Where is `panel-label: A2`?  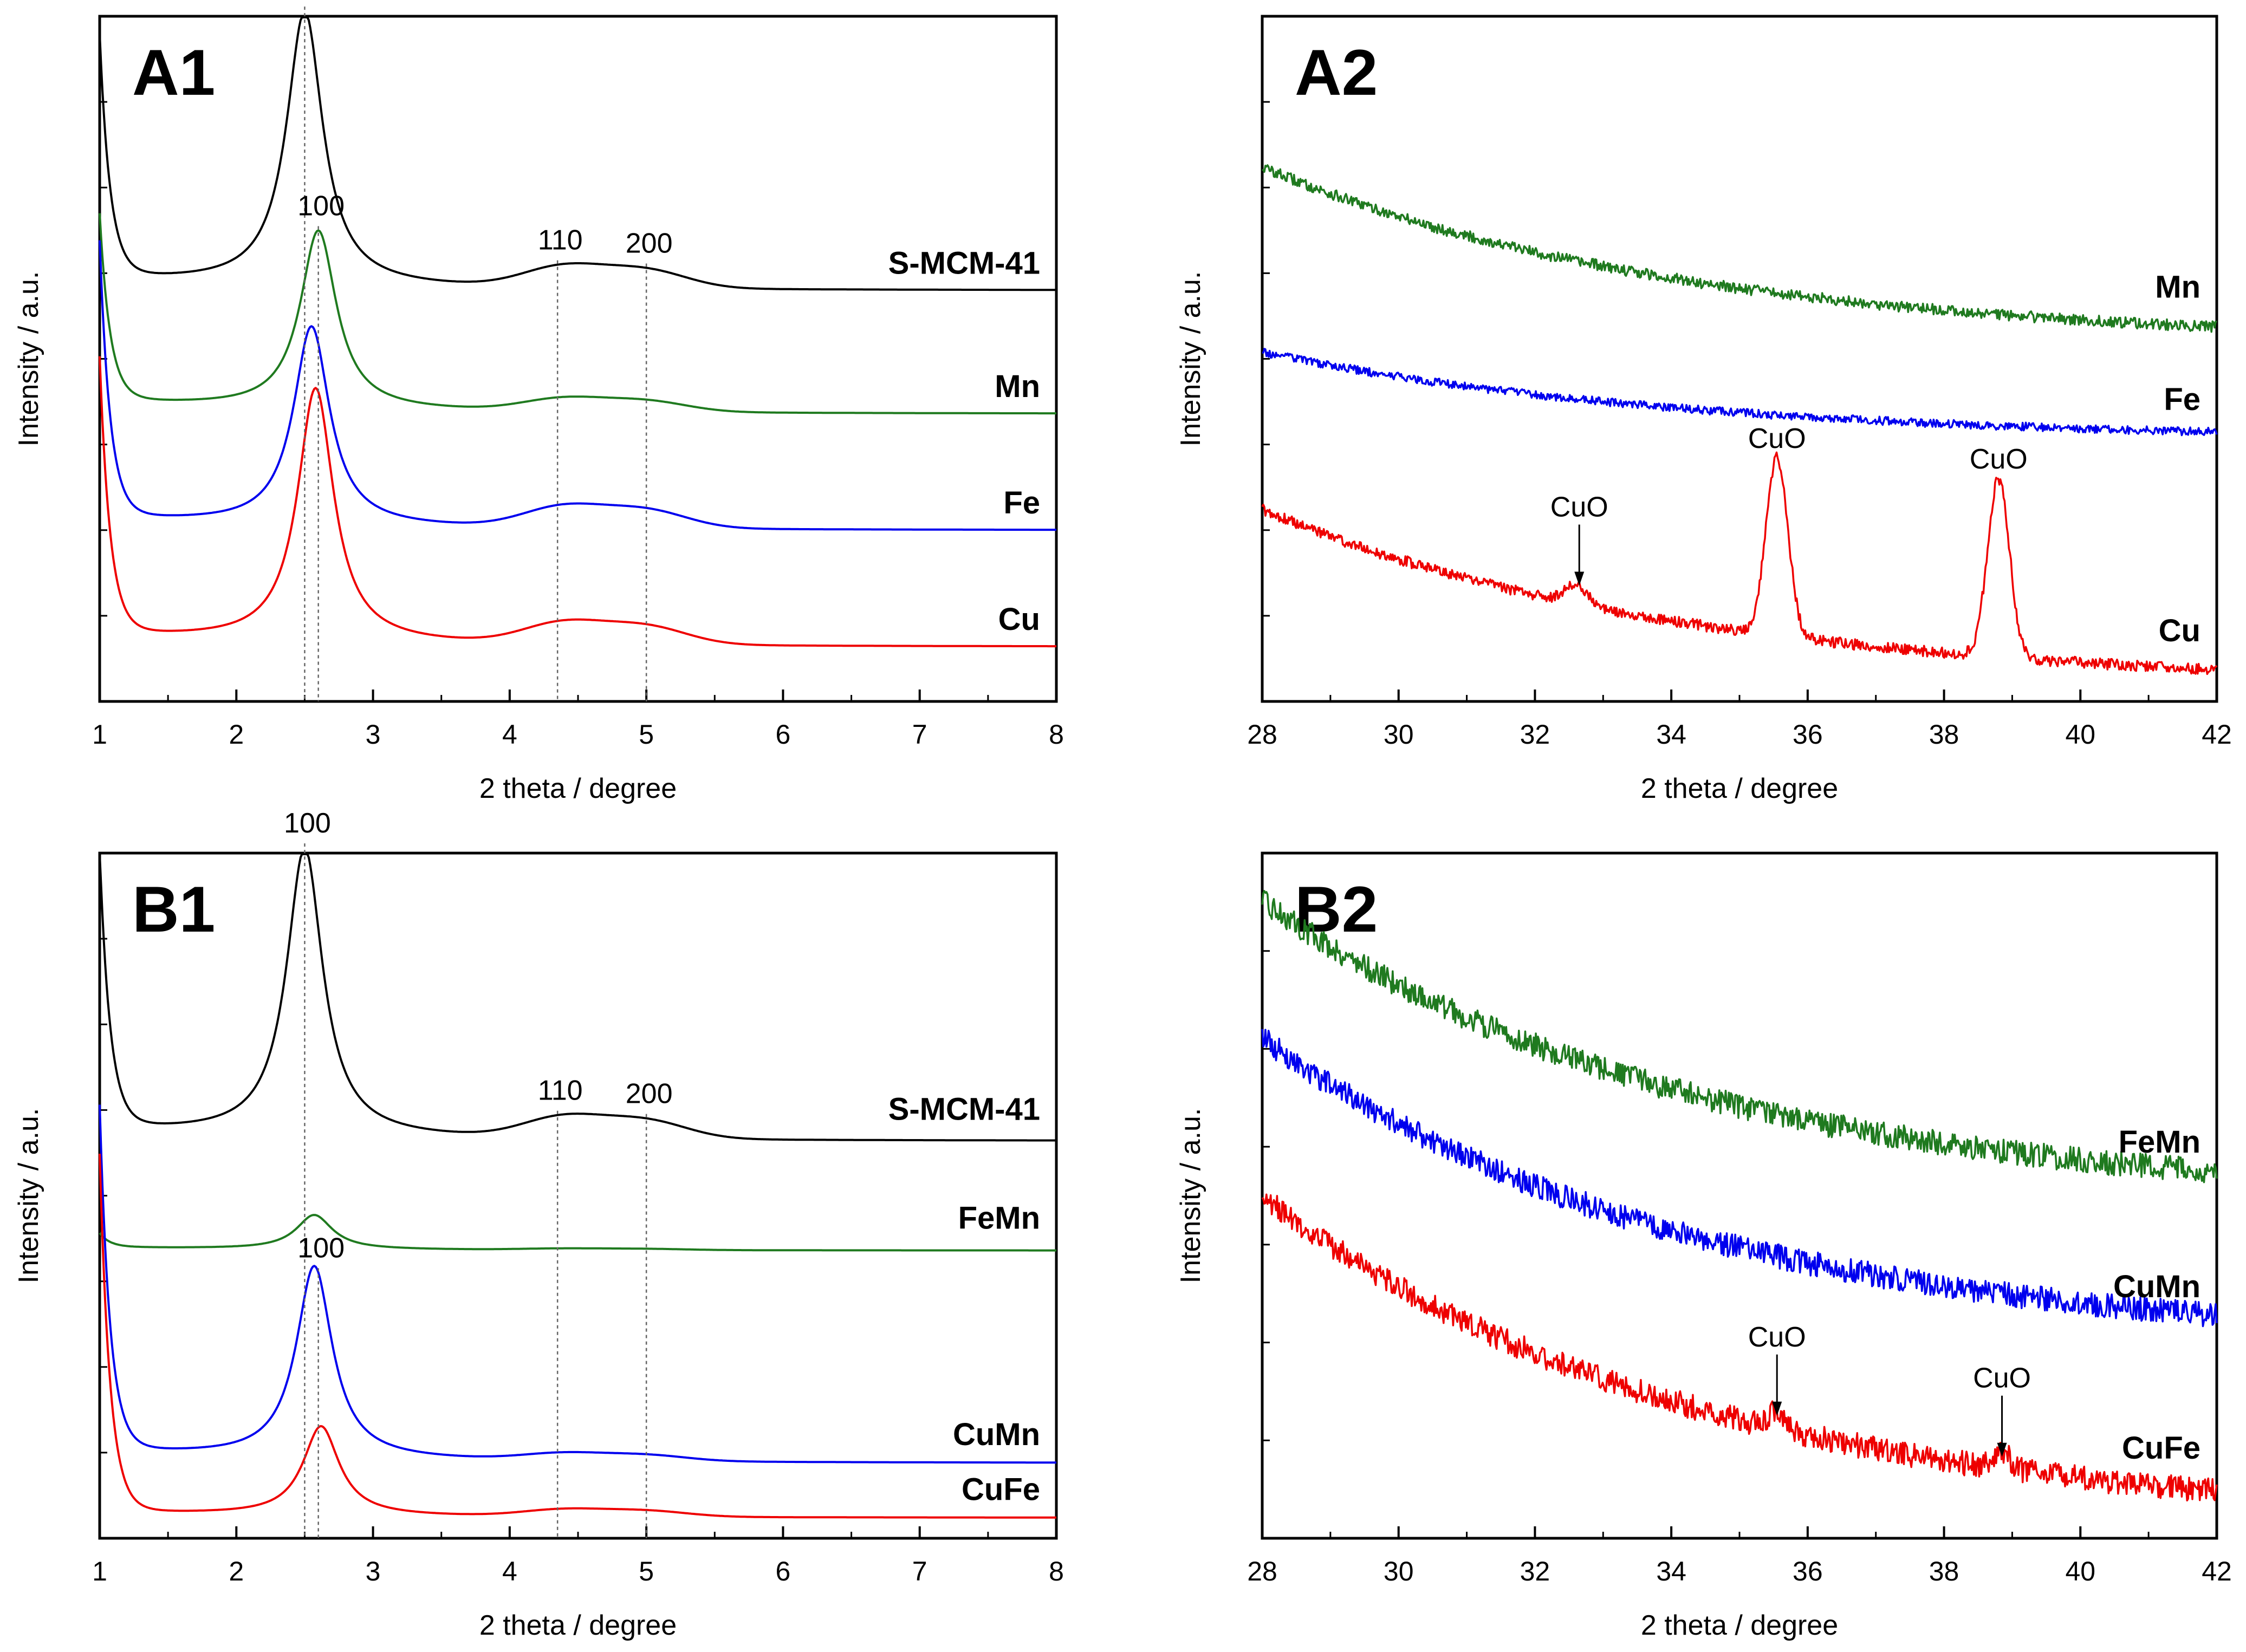
panel-label: A2 is located at coordinates (1336, 73).